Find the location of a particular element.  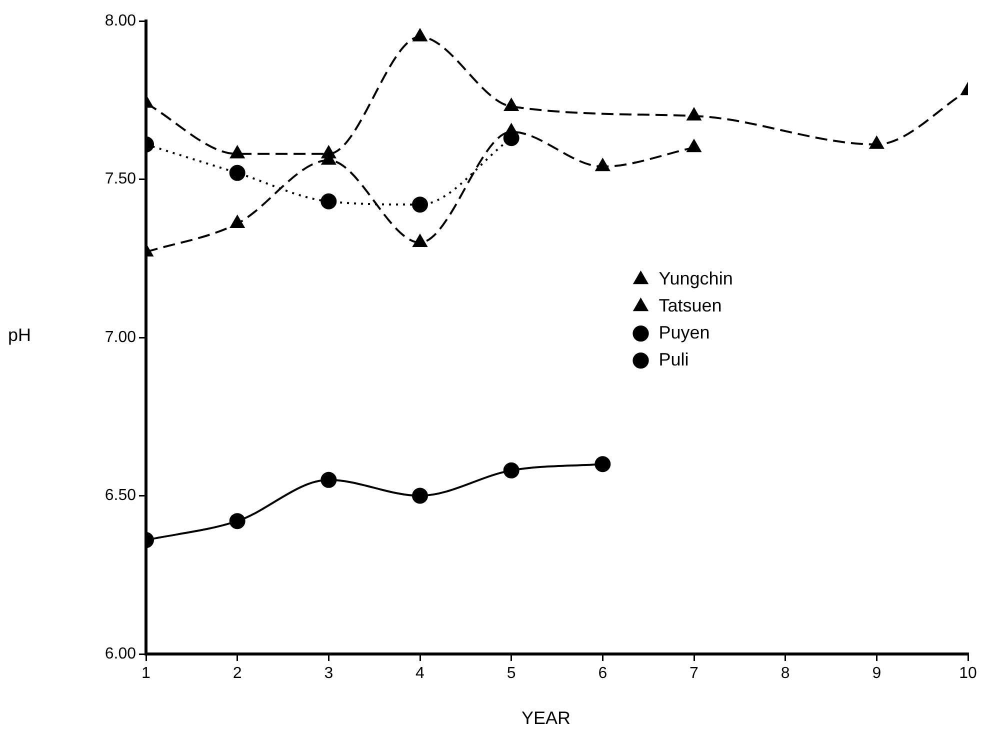

y-tick-label: 7.50 is located at coordinates (120, 179).